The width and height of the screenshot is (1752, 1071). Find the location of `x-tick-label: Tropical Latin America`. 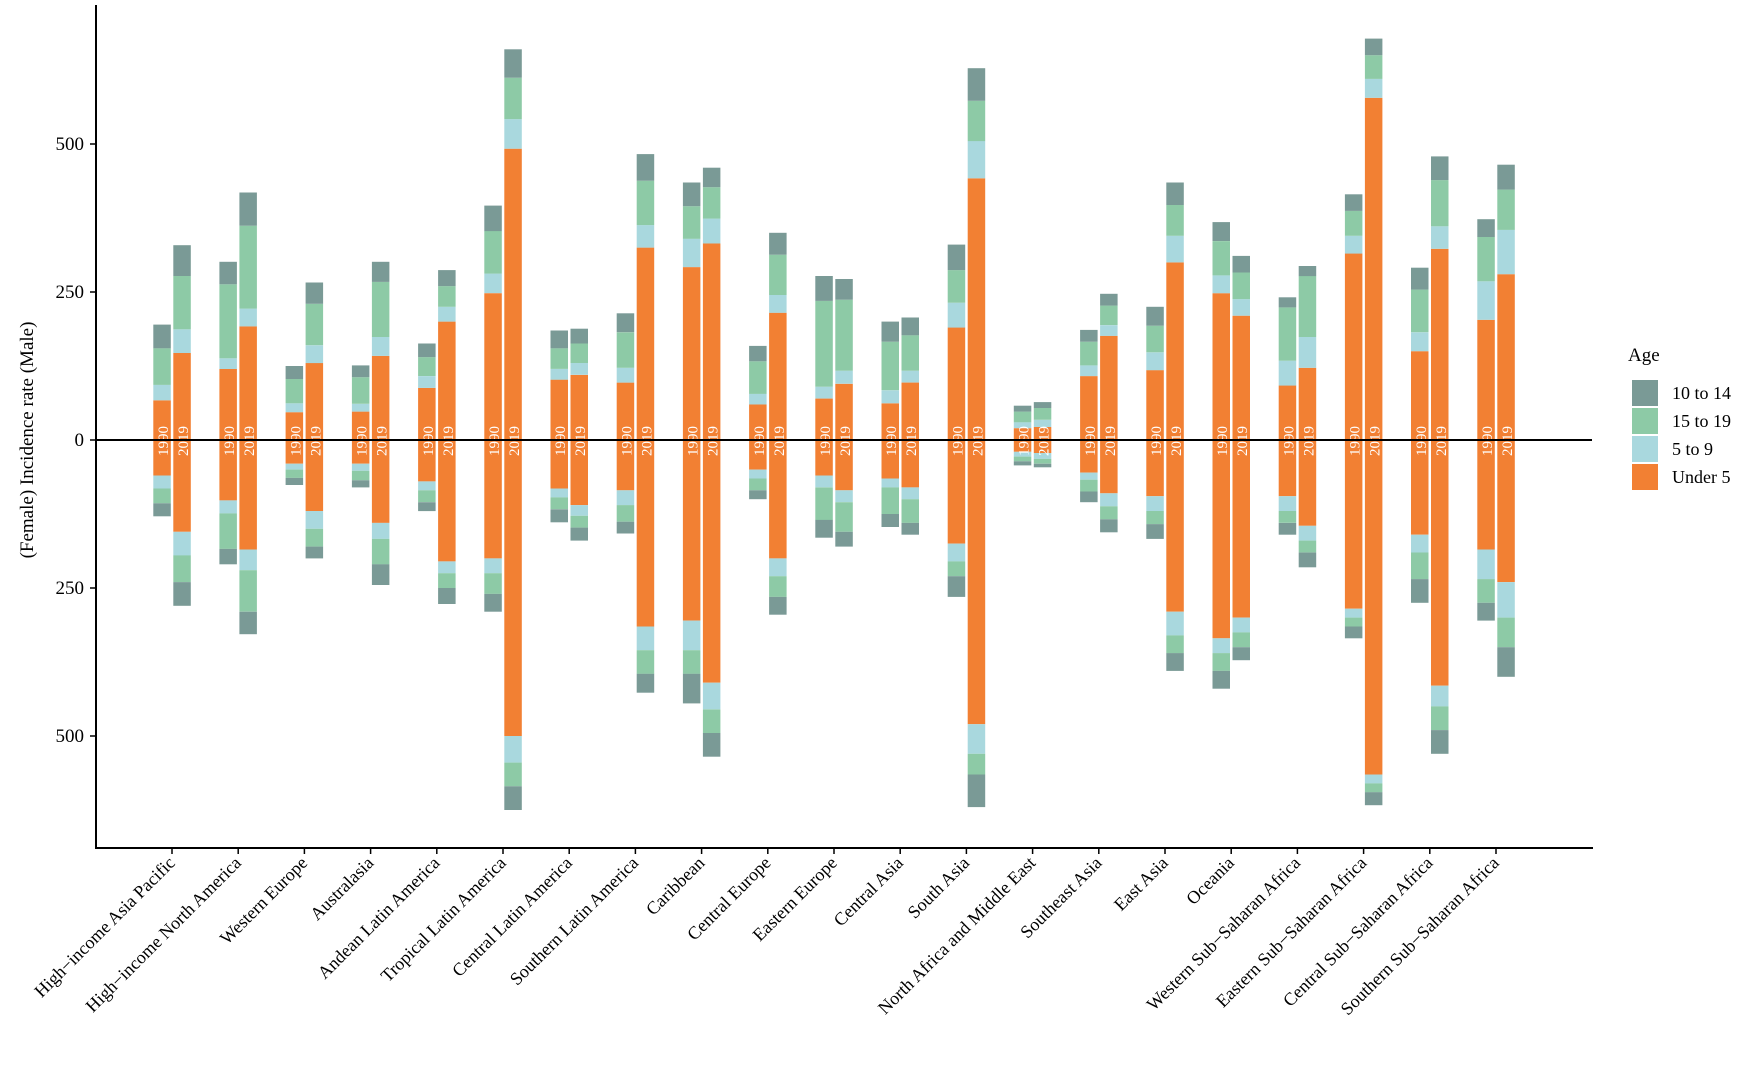

x-tick-label: Tropical Latin America is located at coordinates (443, 919).